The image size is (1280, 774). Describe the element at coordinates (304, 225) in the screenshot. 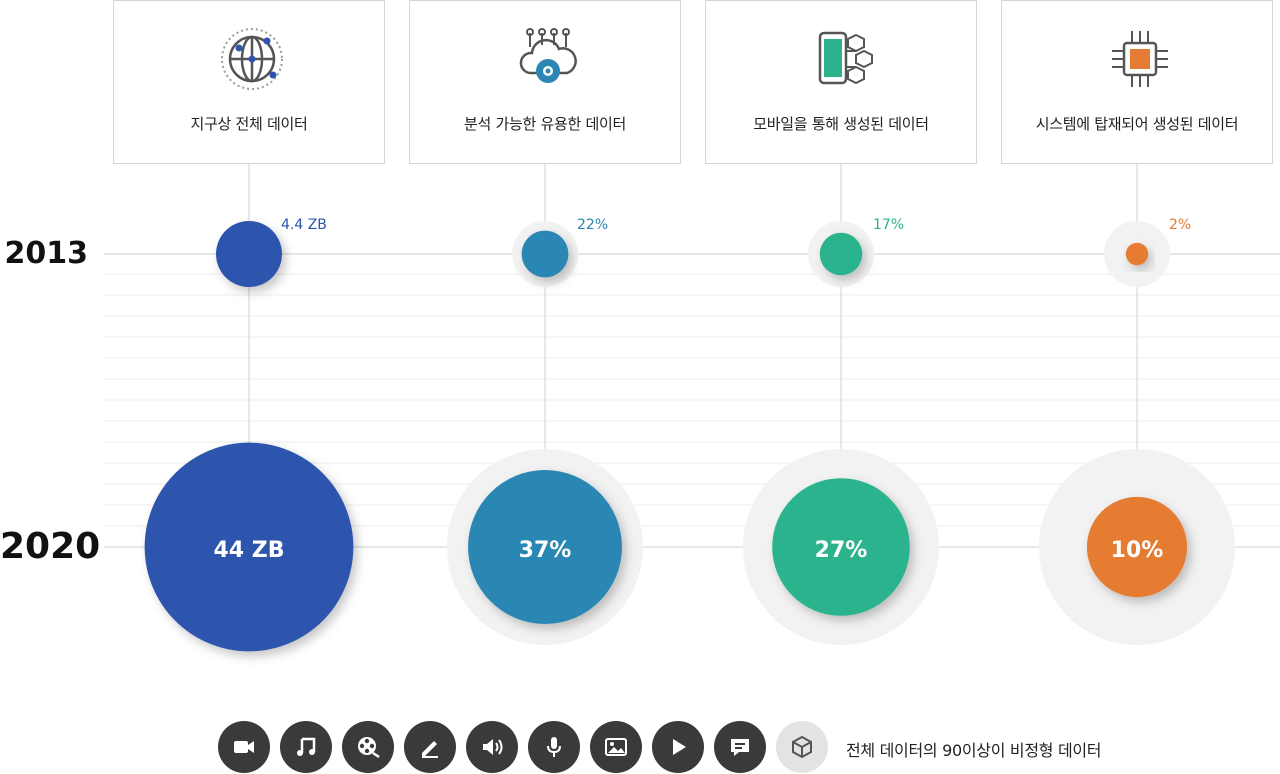

I see `value-label-2013: 4.4 ZB` at that location.